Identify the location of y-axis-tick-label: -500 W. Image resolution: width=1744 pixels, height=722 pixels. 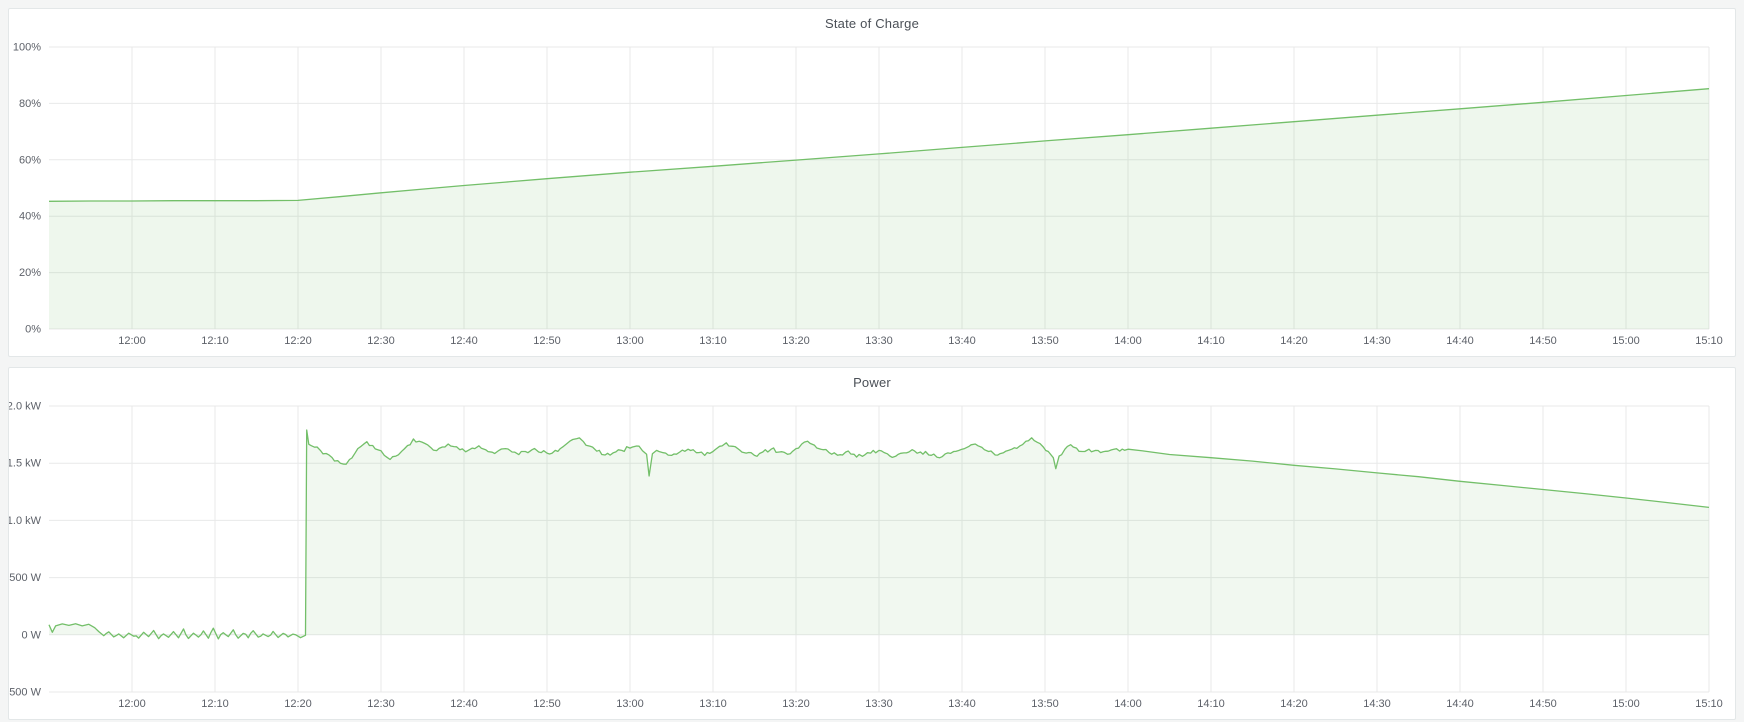
(25, 693).